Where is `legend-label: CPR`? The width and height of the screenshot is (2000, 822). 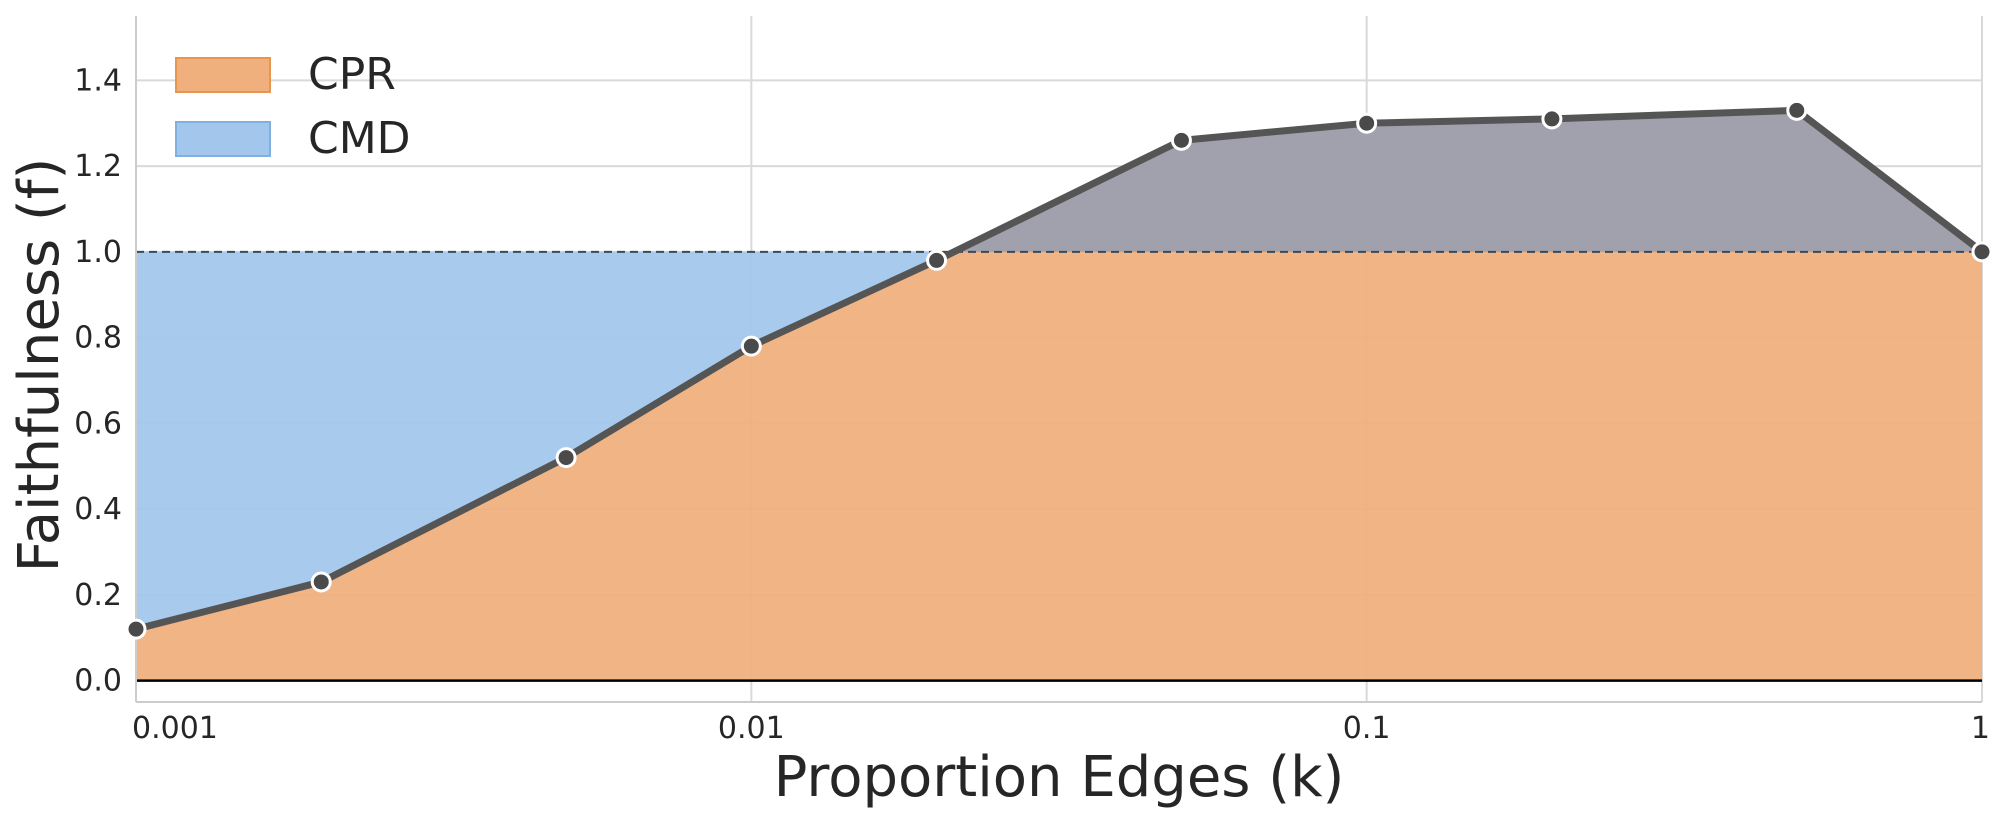 legend-label: CPR is located at coordinates (352, 74).